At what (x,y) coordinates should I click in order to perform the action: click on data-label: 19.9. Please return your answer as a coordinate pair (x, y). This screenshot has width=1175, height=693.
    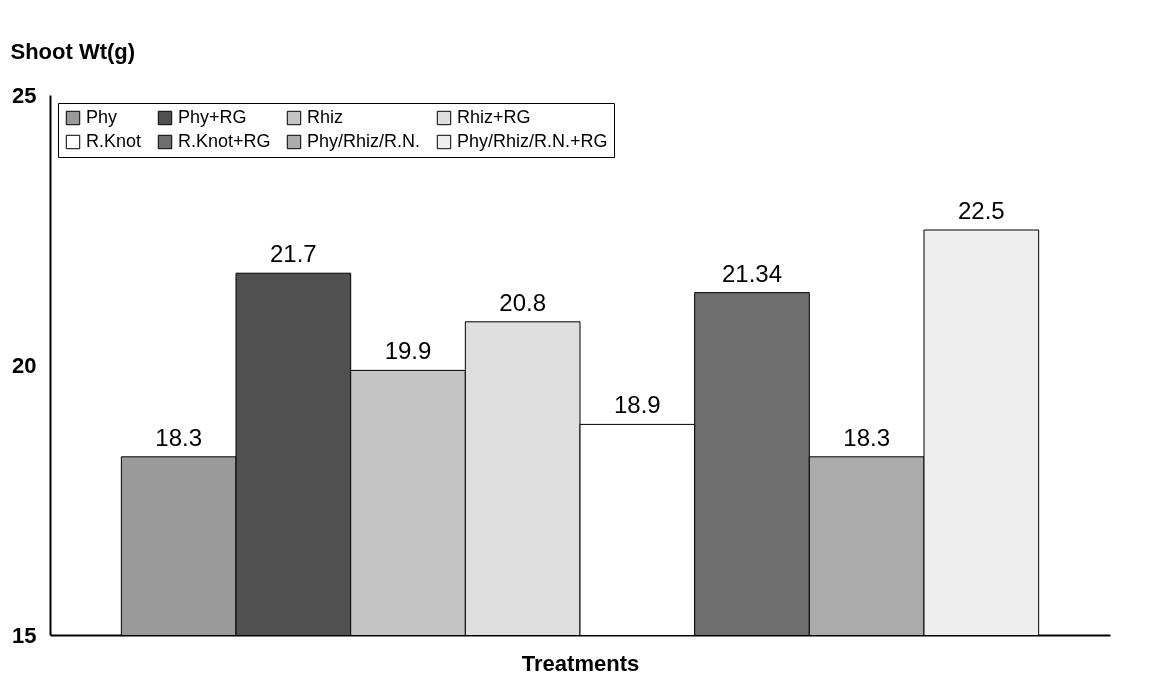
    Looking at the image, I should click on (408, 351).